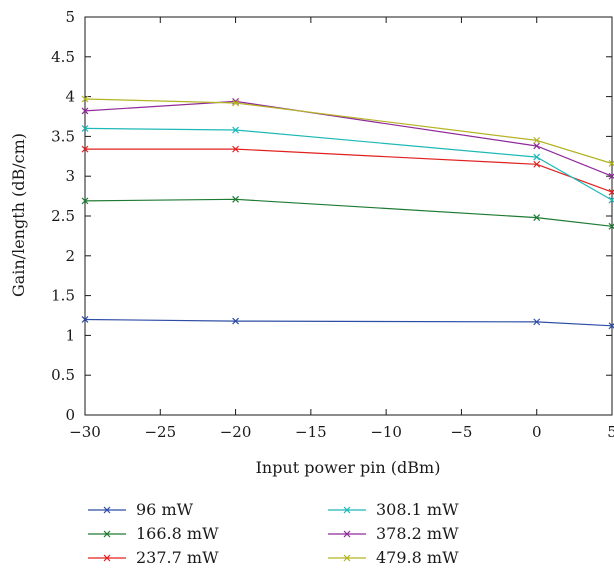 Image resolution: width=614 pixels, height=575 pixels. I want to click on legend-item: 308.1 mW, so click(393, 509).